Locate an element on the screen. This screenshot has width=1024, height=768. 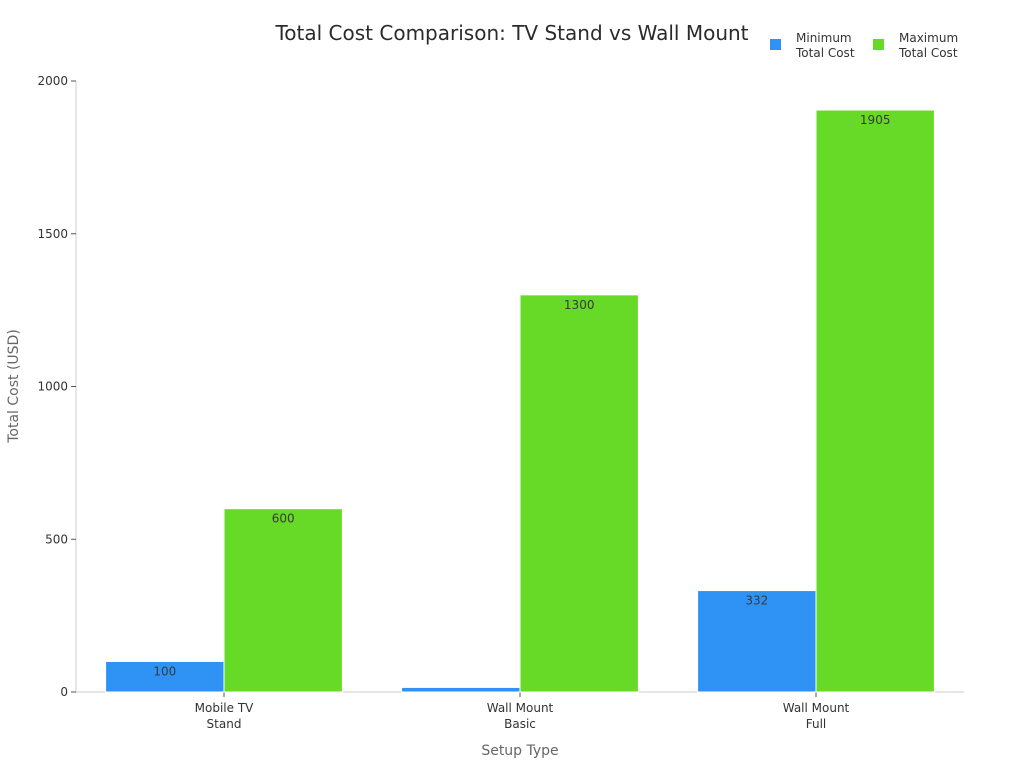
y-tick-label: 1500 is located at coordinates (52, 234).